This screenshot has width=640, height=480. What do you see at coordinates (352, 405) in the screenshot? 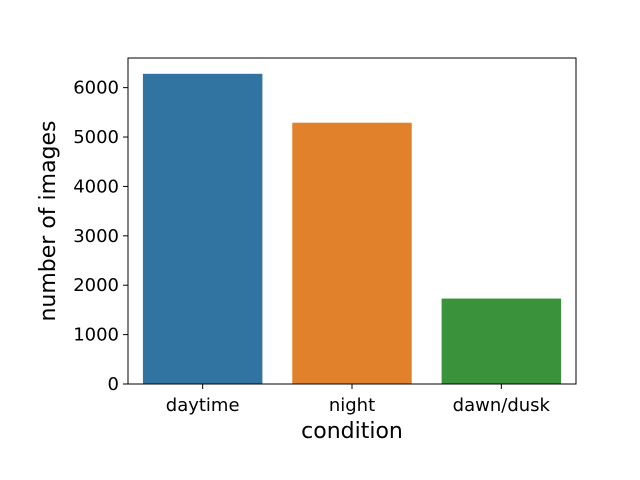
I see `x-tick-label: night` at bounding box center [352, 405].